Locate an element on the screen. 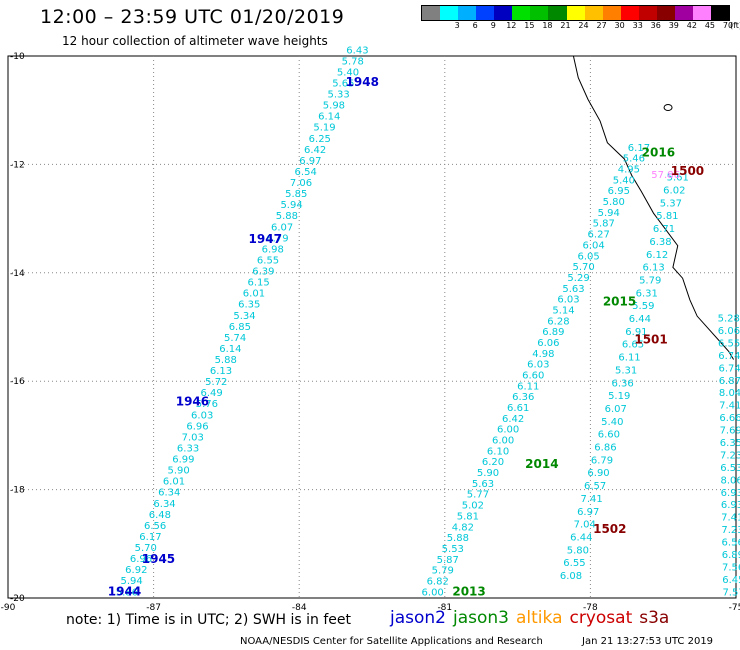 This screenshot has height=650, width=740. swh-value: 5.77 is located at coordinates (478, 495).